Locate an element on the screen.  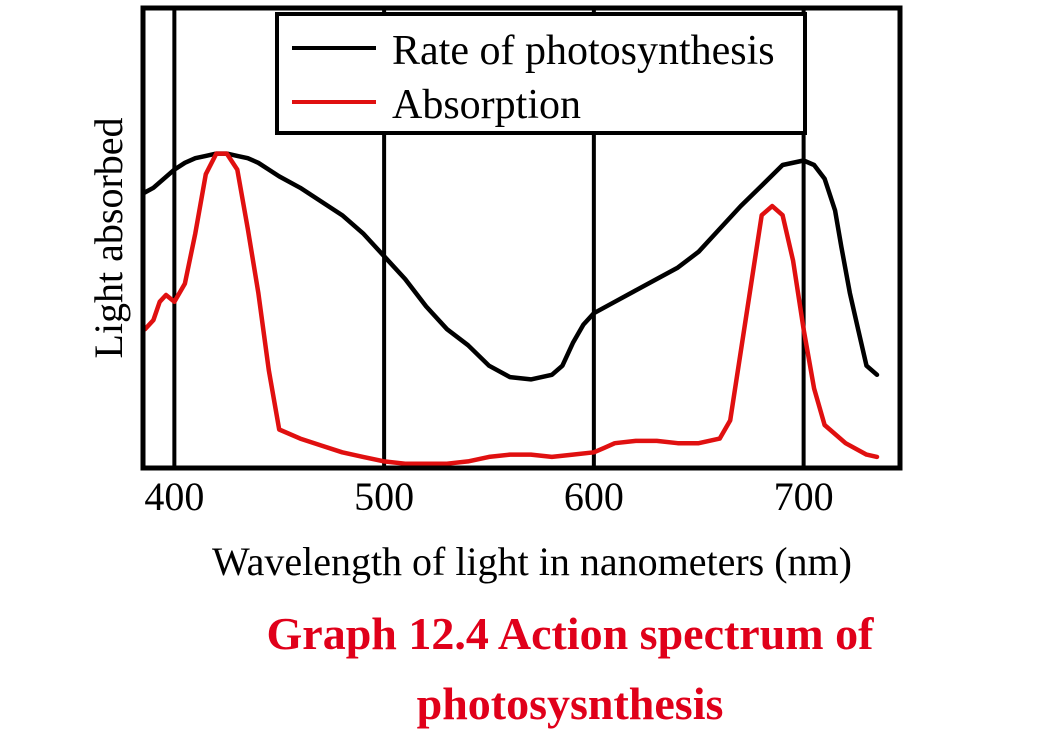
legend: Rate of photosynthesis Absorption is located at coordinates (541, 73).